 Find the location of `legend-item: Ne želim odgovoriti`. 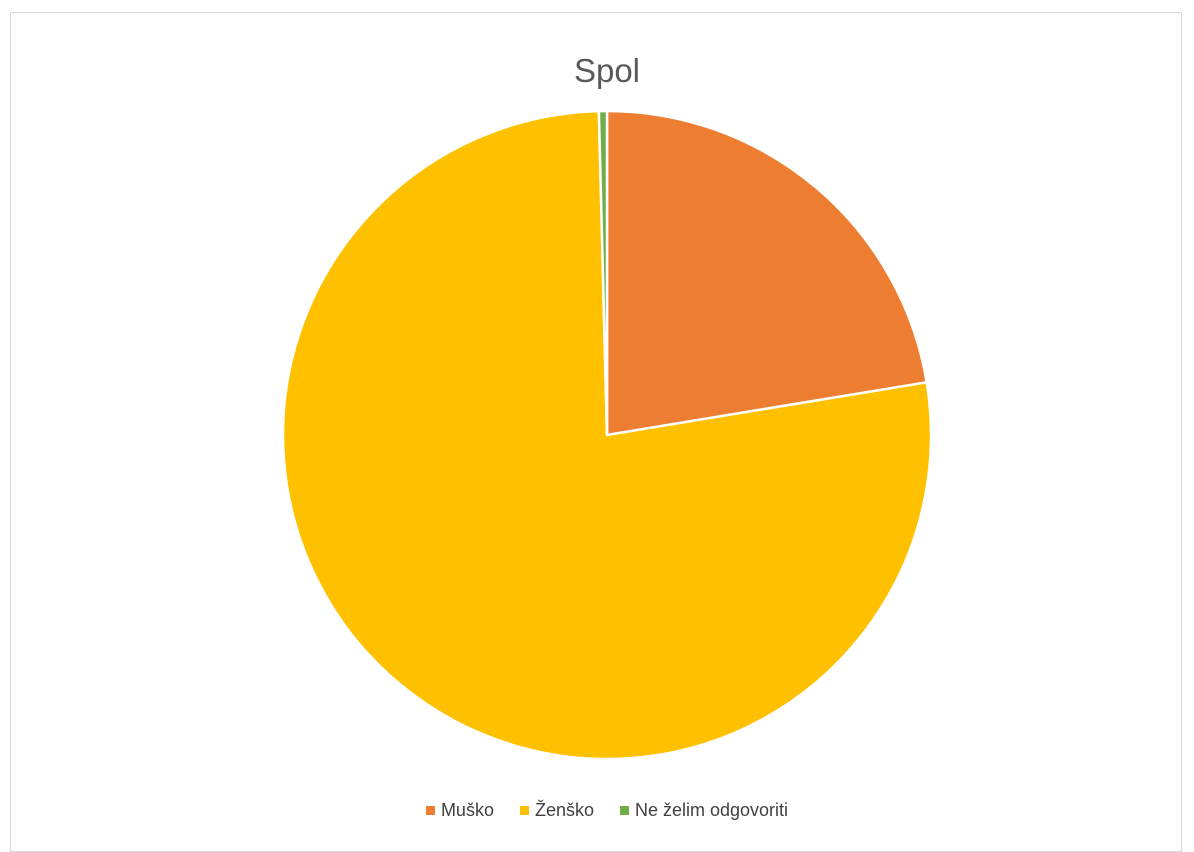

legend-item: Ne želim odgovoriti is located at coordinates (704, 810).